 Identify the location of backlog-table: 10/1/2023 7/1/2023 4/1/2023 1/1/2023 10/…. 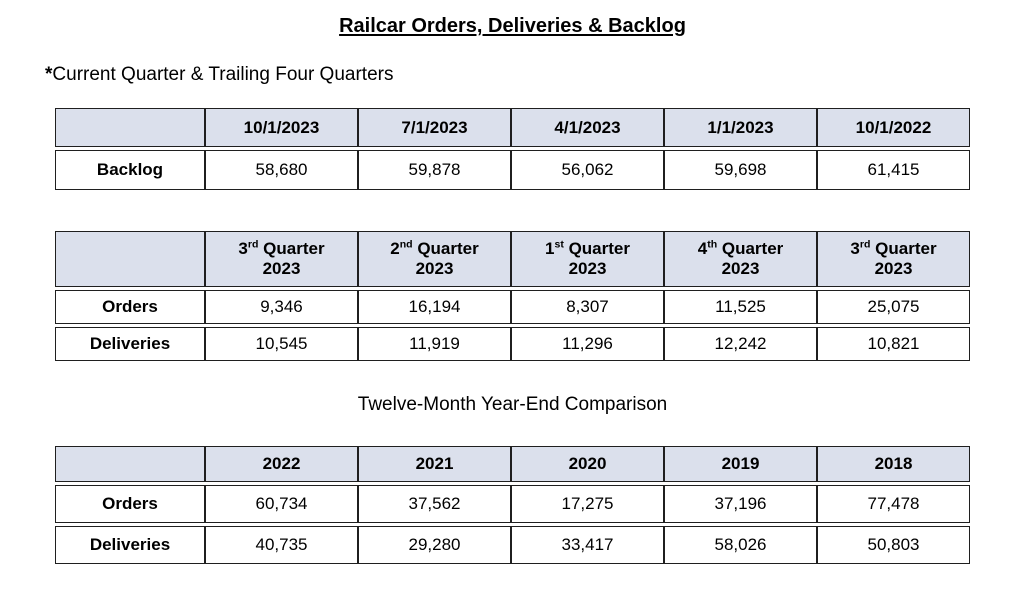
(512, 149).